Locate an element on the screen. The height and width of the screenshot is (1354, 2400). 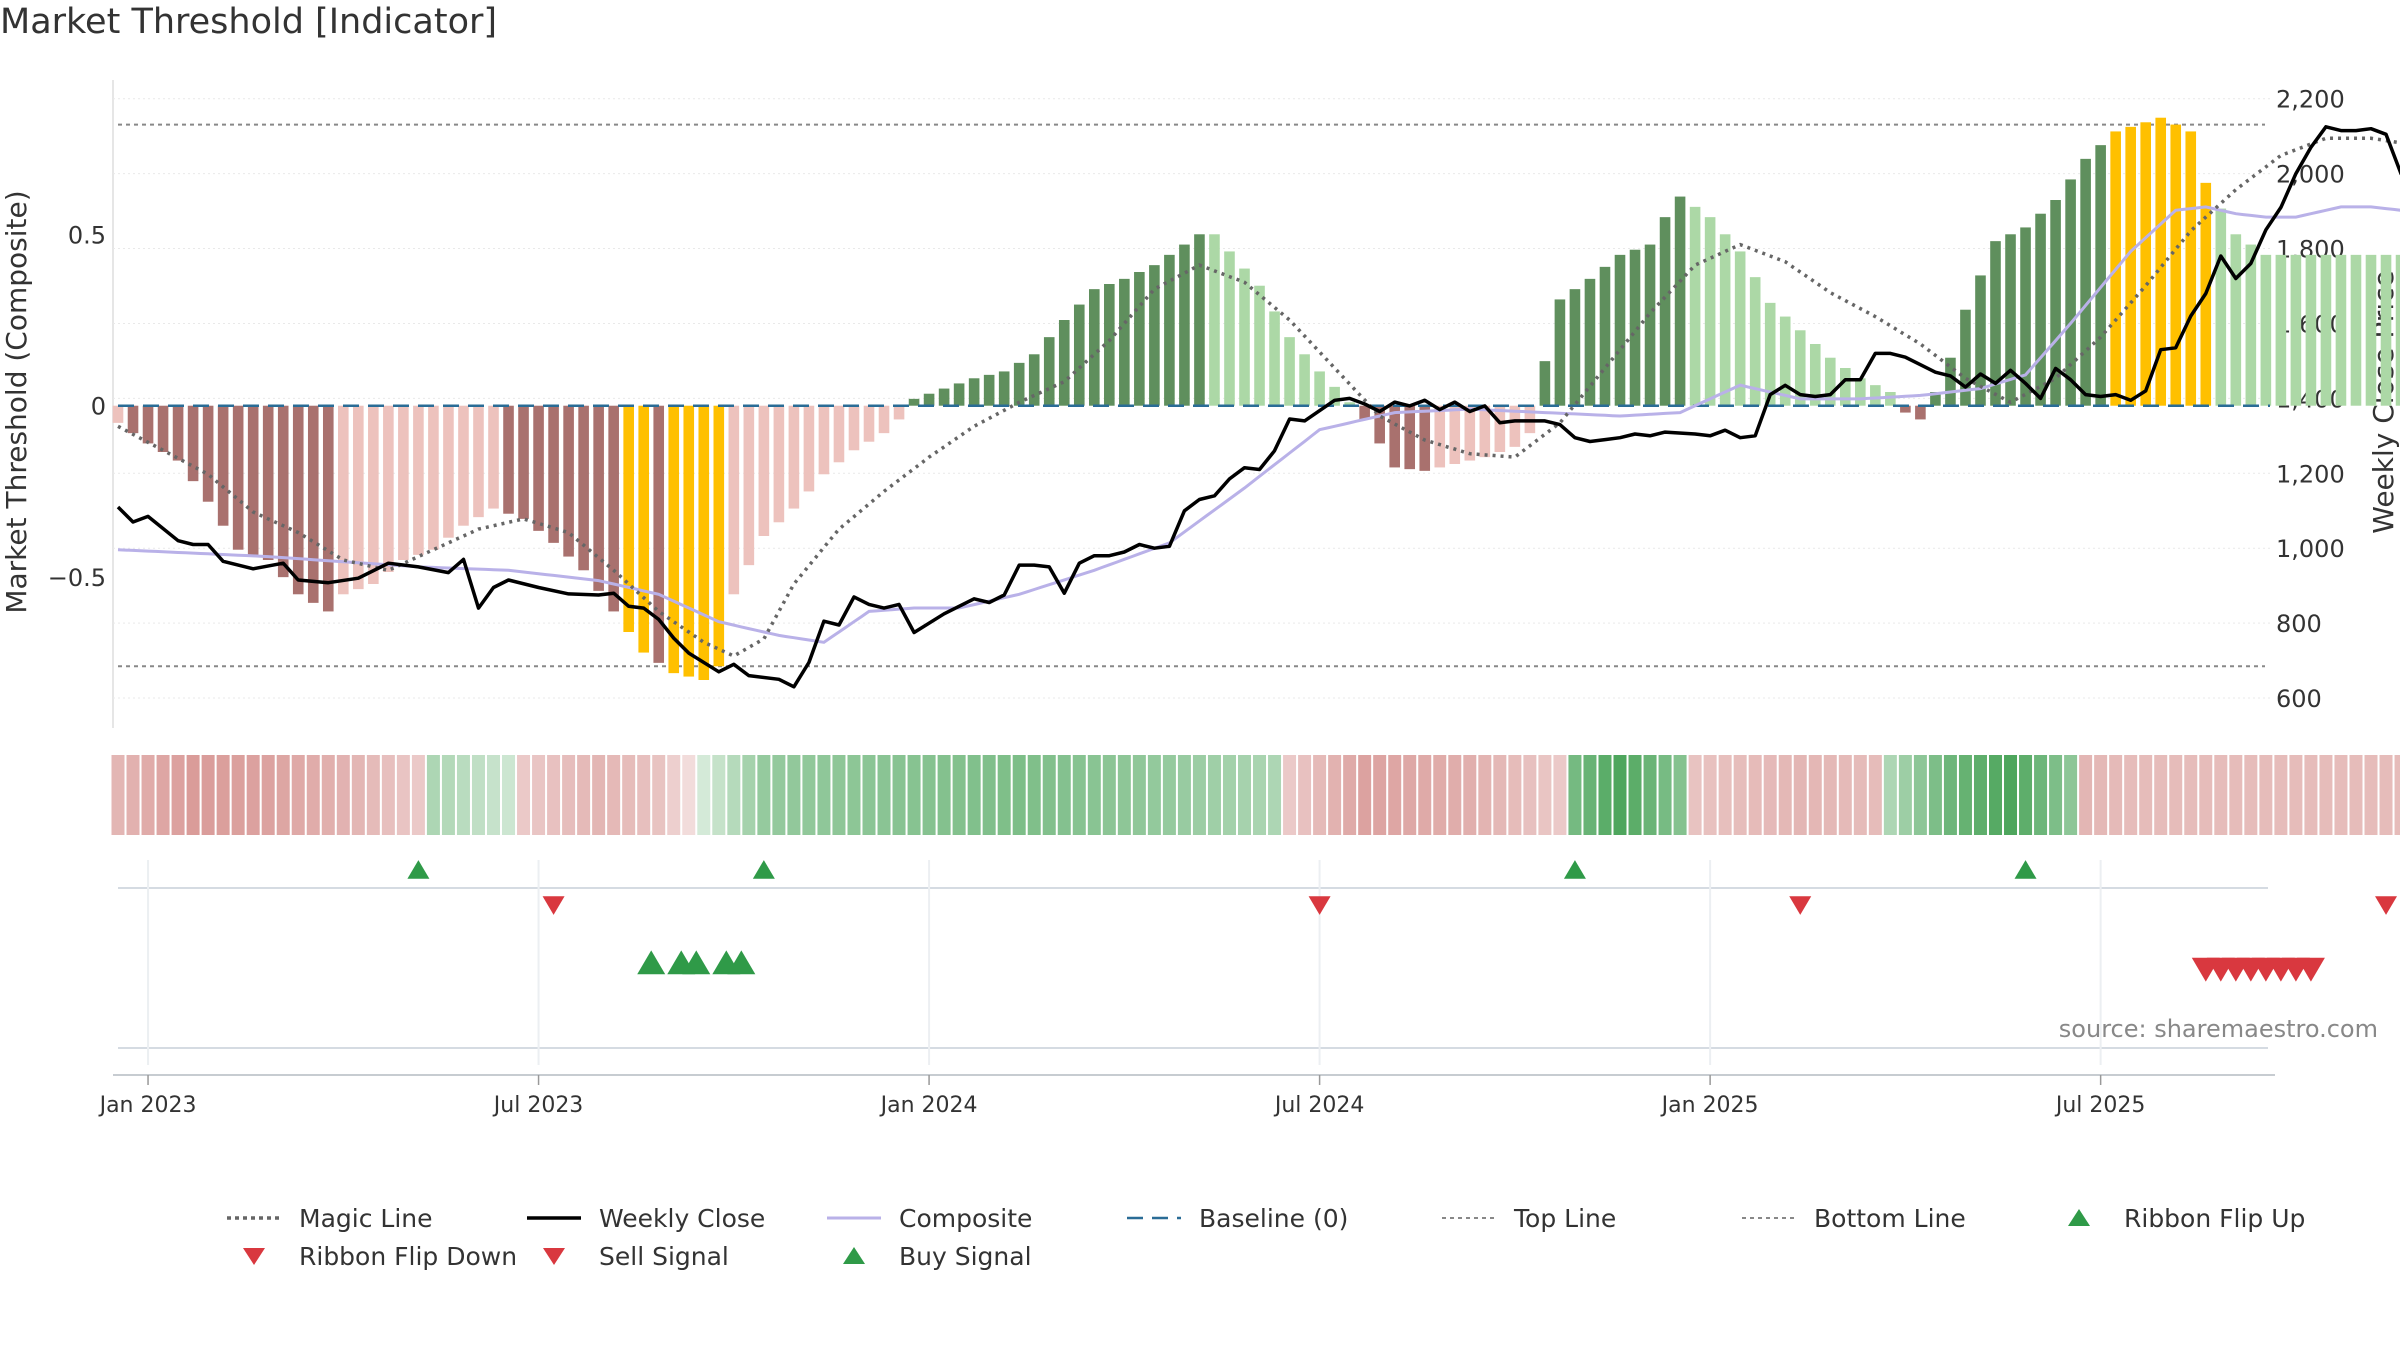
legend-label: Magic Line is located at coordinates (366, 1218).